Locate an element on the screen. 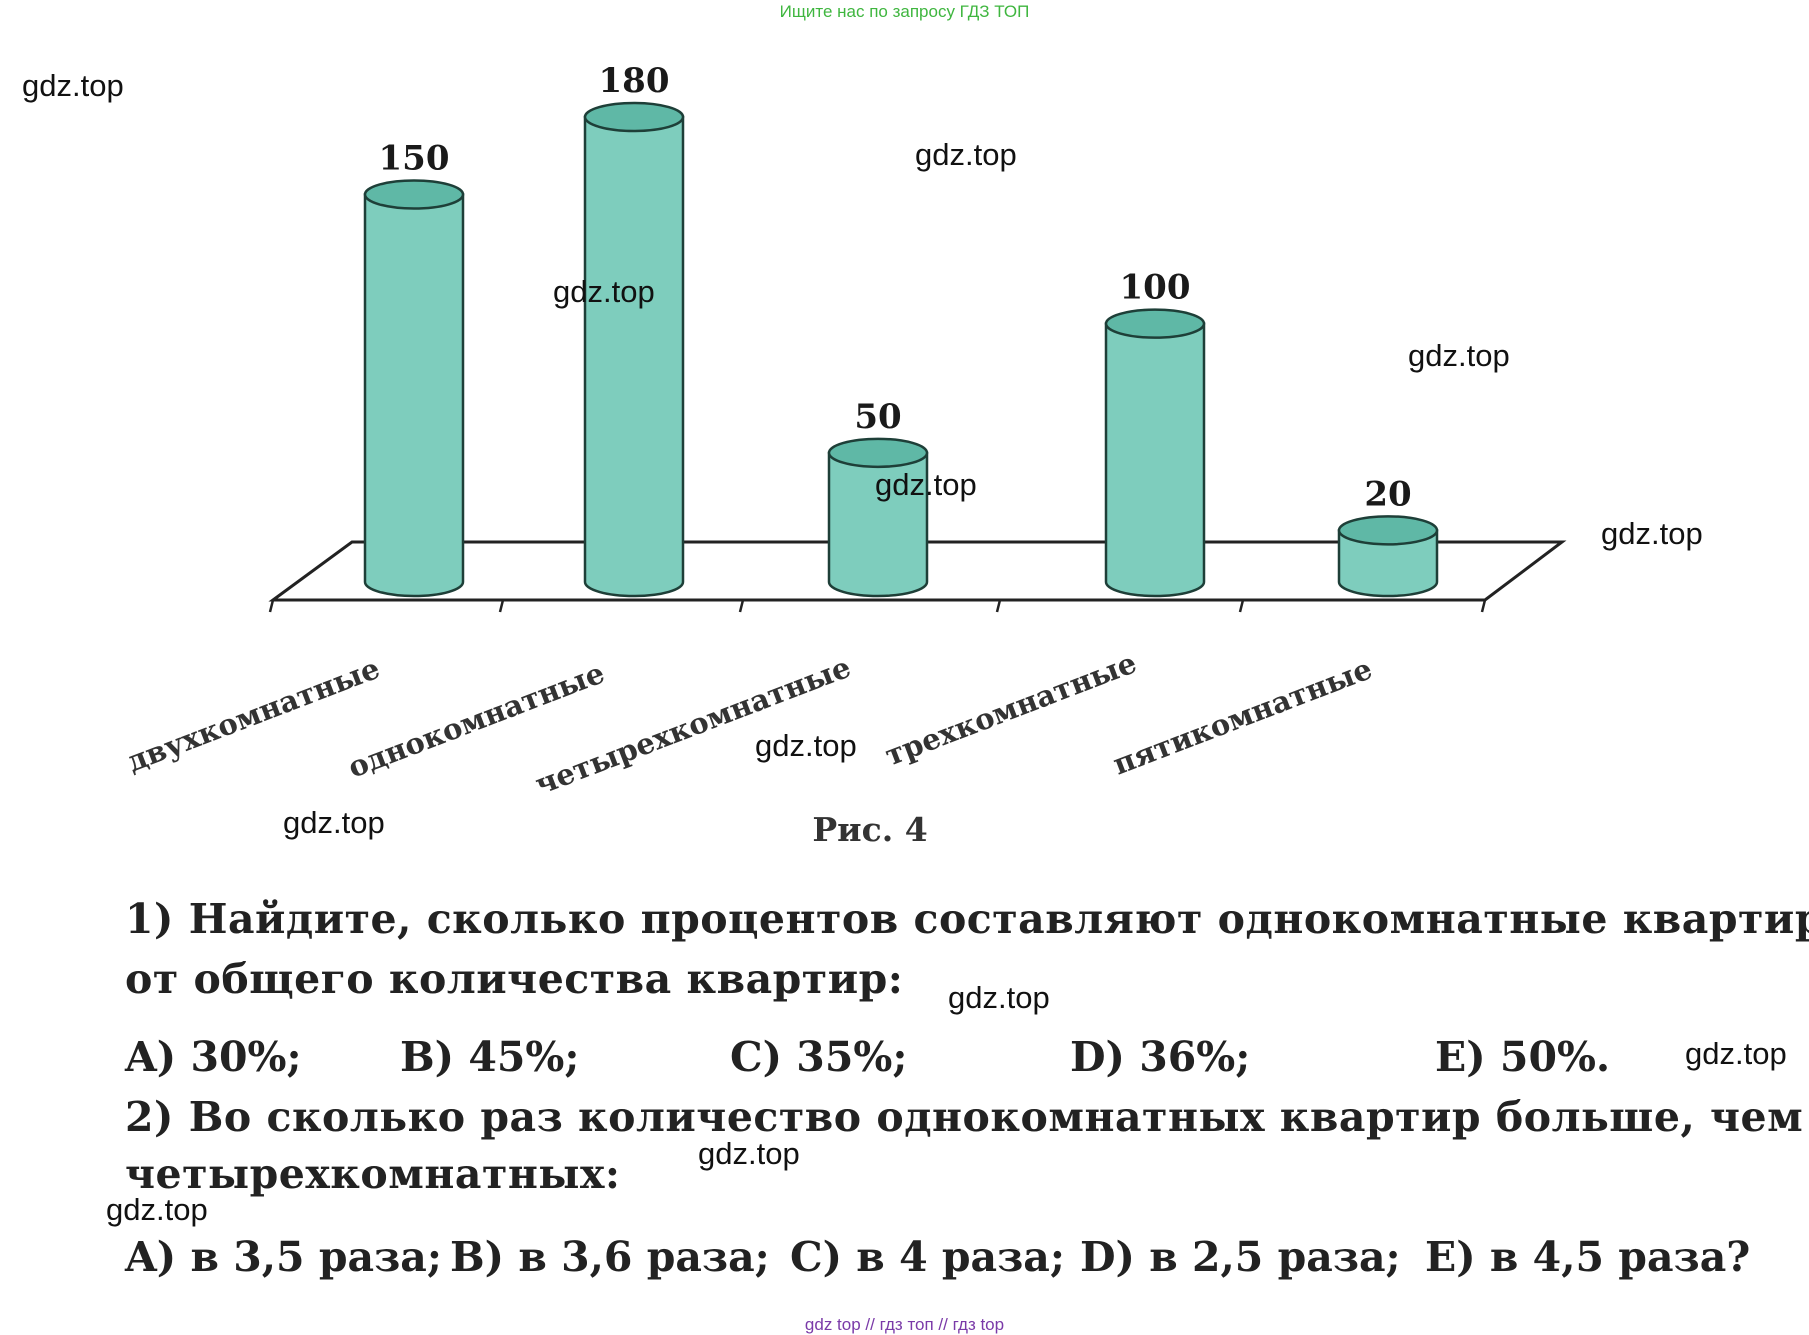  q1-option-b: B) 45%; is located at coordinates (490, 1057).